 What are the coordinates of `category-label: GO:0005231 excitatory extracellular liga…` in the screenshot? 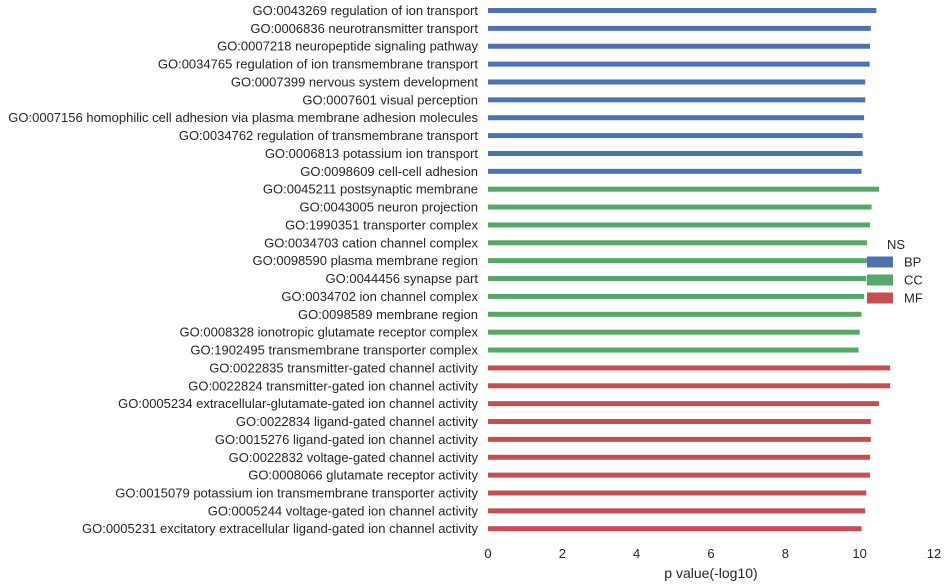 It's located at (280, 528).